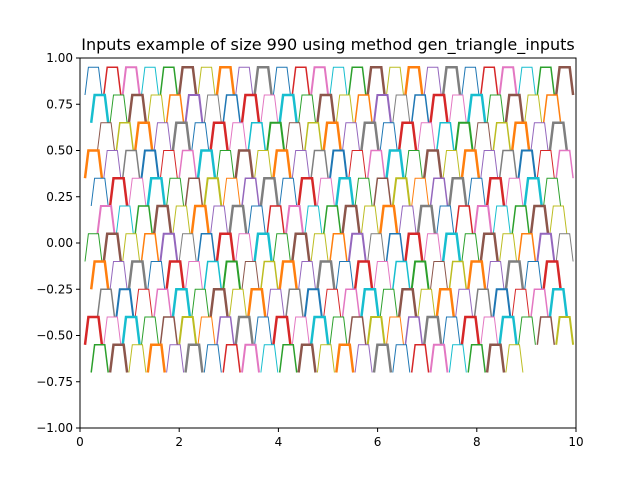  What do you see at coordinates (54, 289) in the screenshot?
I see `y-tick-label: −0.25` at bounding box center [54, 289].